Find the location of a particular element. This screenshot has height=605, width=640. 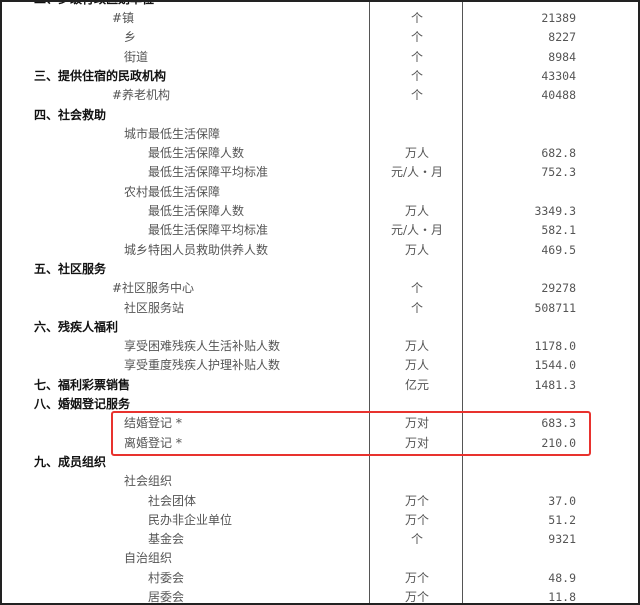

row-value: 1481.3 is located at coordinates (555, 384).